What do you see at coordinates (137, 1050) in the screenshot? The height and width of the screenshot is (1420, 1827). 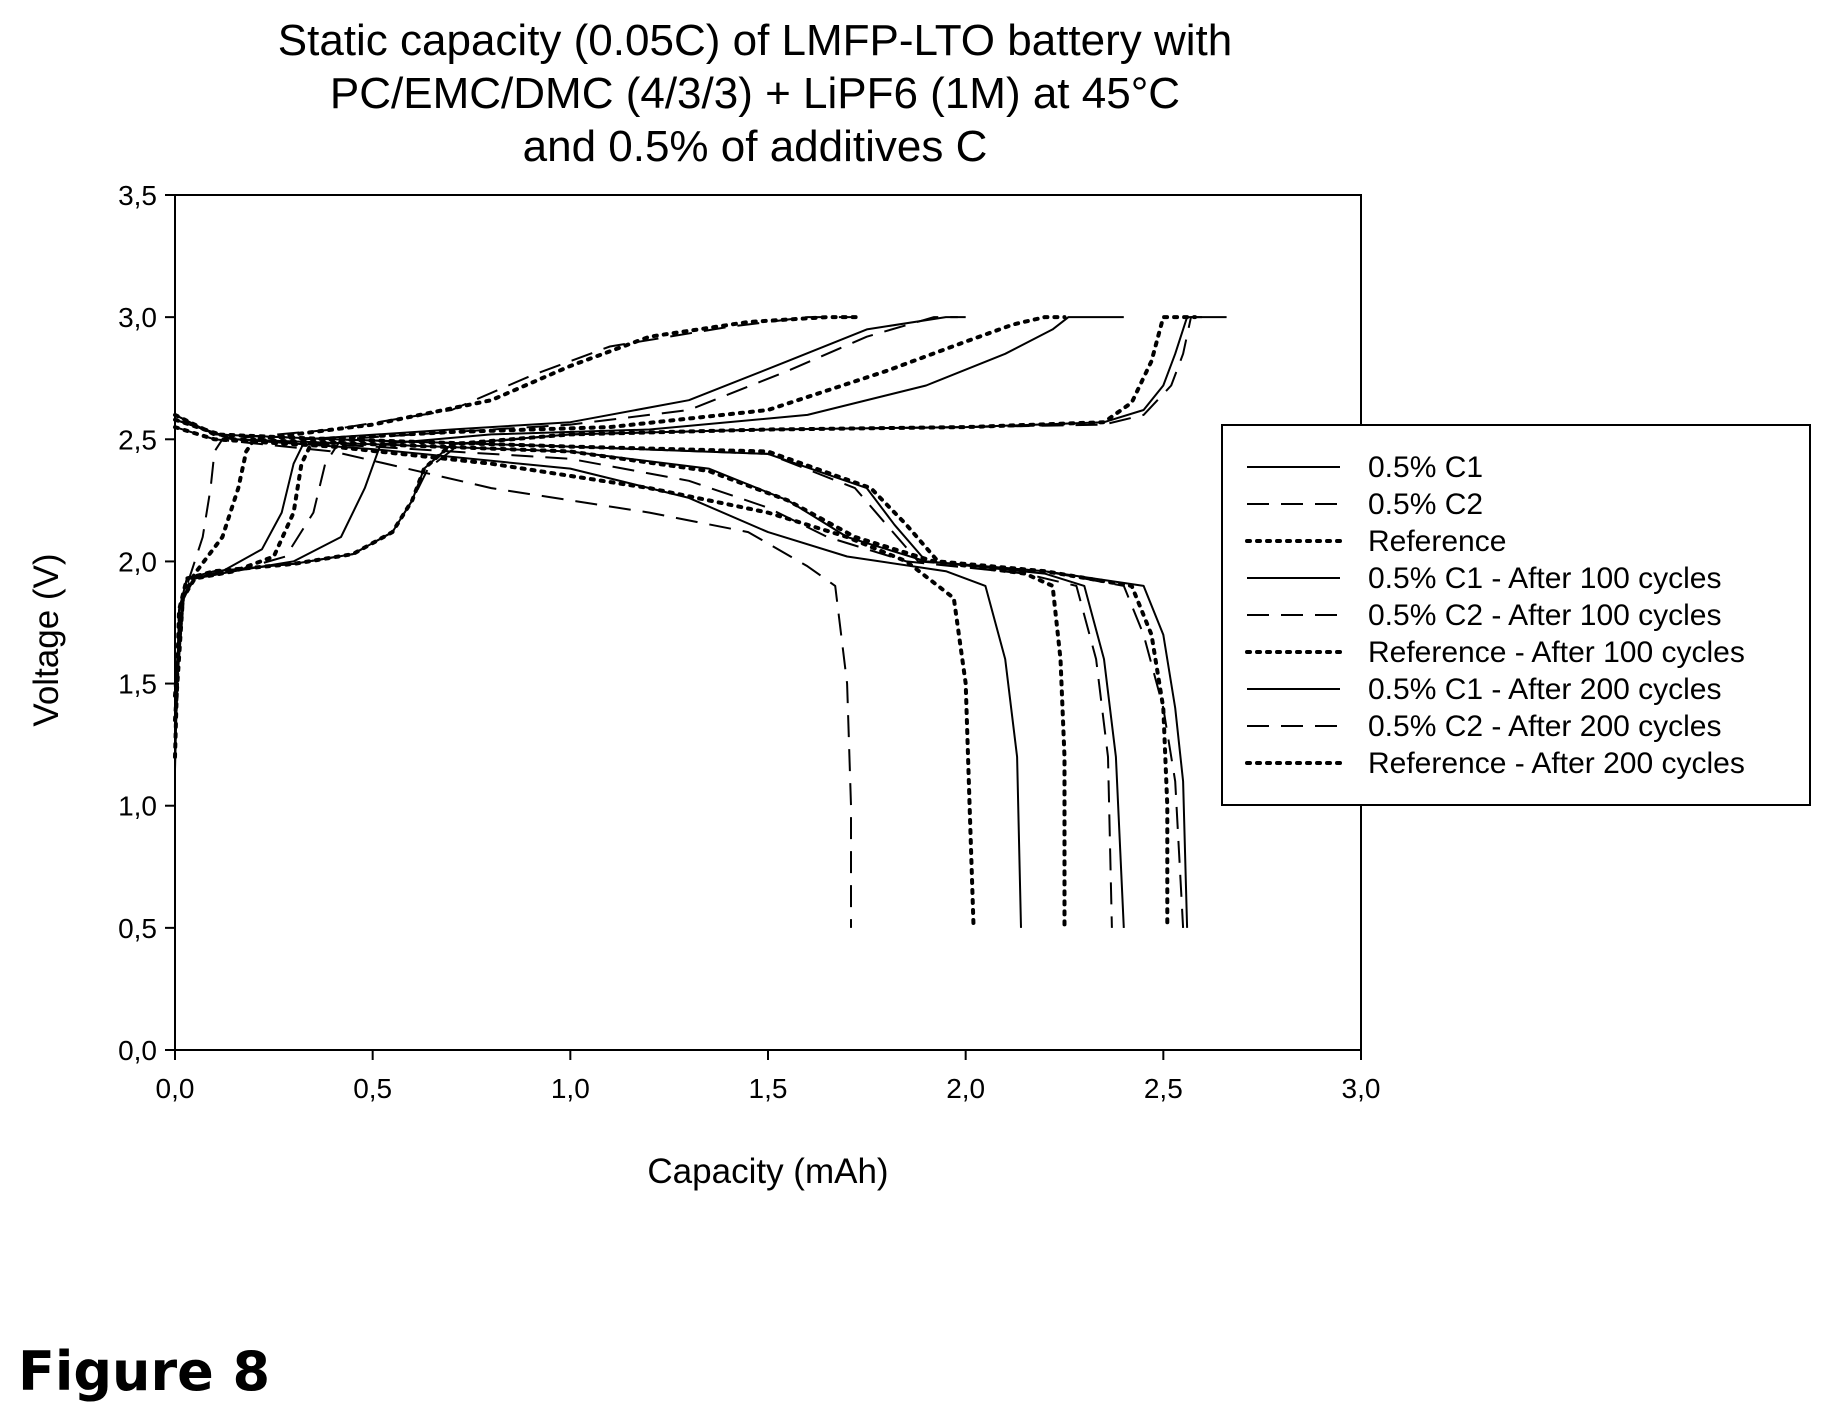 I see `y-tick-label: 0,0` at bounding box center [137, 1050].